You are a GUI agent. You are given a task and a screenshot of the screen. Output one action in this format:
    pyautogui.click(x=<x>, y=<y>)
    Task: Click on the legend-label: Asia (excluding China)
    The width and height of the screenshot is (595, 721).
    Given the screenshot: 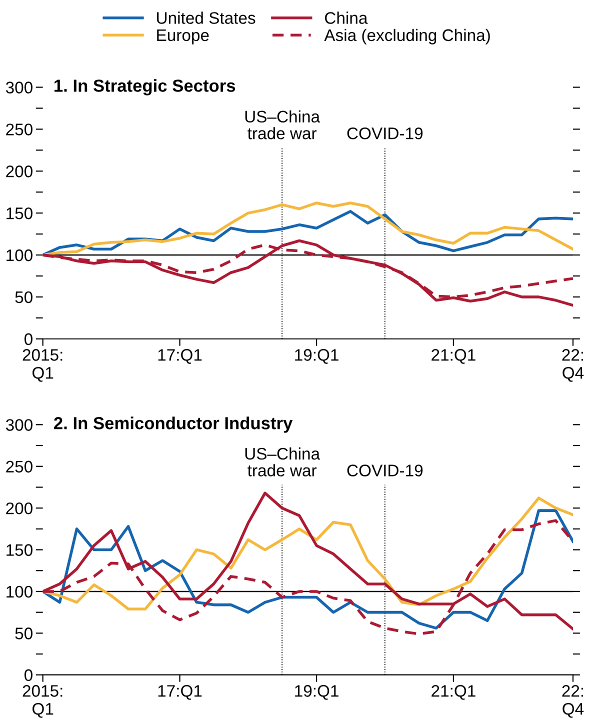 What is the action you would take?
    pyautogui.click(x=407, y=36)
    